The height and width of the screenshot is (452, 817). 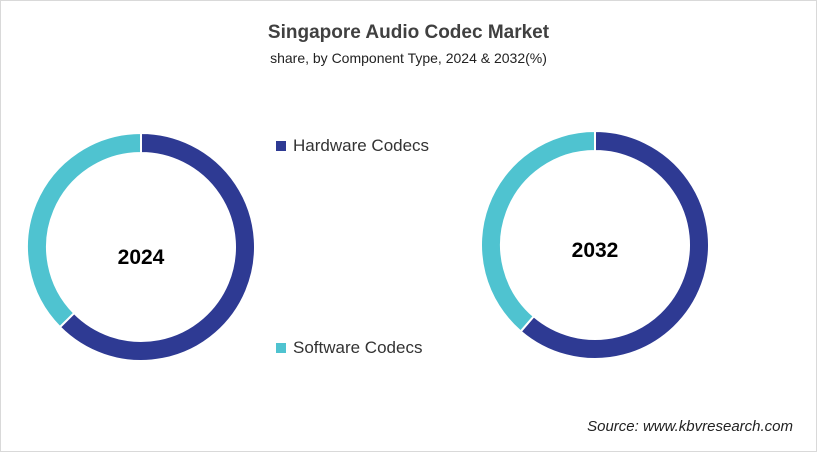 I want to click on legend-item-software: Software Codecs, so click(x=349, y=348).